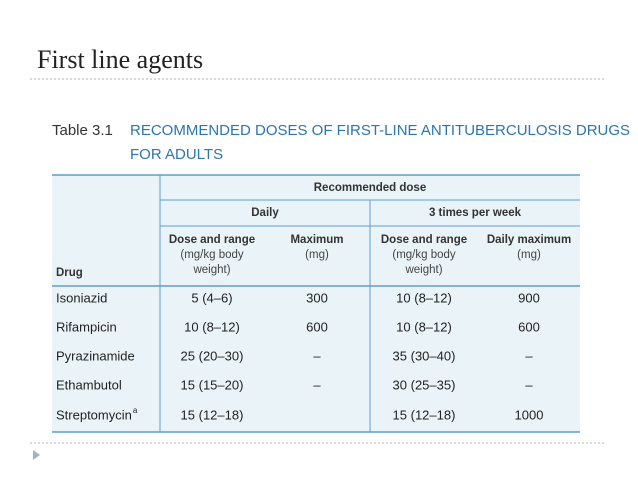 The width and height of the screenshot is (638, 479). Describe the element at coordinates (317, 297) in the screenshot. I see `table-cell: 300` at that location.